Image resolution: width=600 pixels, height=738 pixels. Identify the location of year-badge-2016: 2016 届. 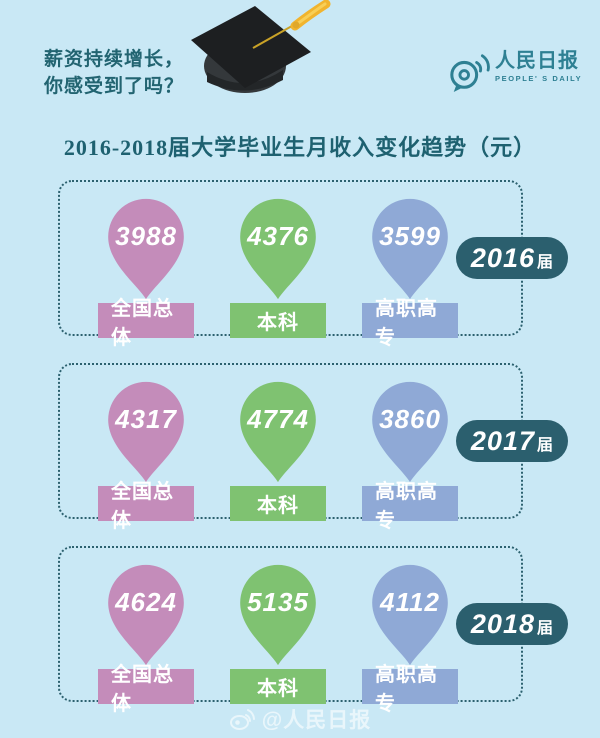
(511, 258).